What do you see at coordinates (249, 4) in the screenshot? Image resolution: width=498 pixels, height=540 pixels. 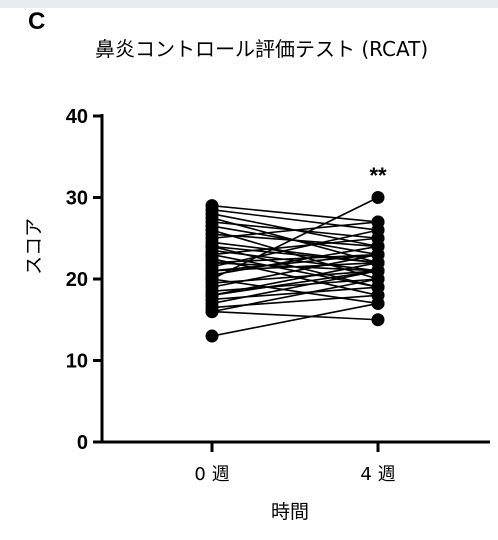 I see `top-strip` at bounding box center [249, 4].